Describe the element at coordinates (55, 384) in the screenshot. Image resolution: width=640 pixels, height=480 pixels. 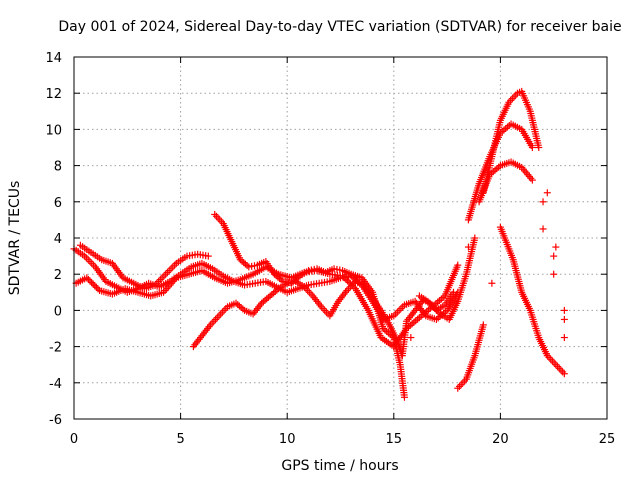
I see `y-tick-label: -4` at that location.